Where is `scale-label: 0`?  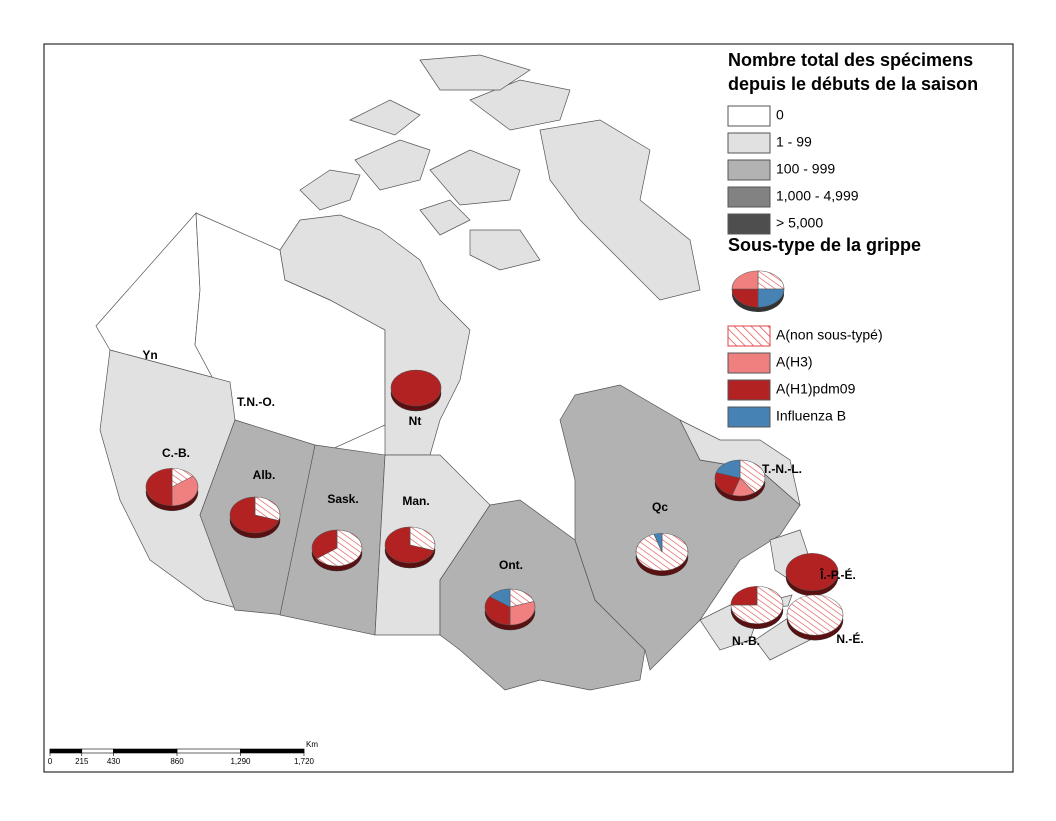
scale-label: 0 is located at coordinates (50, 761).